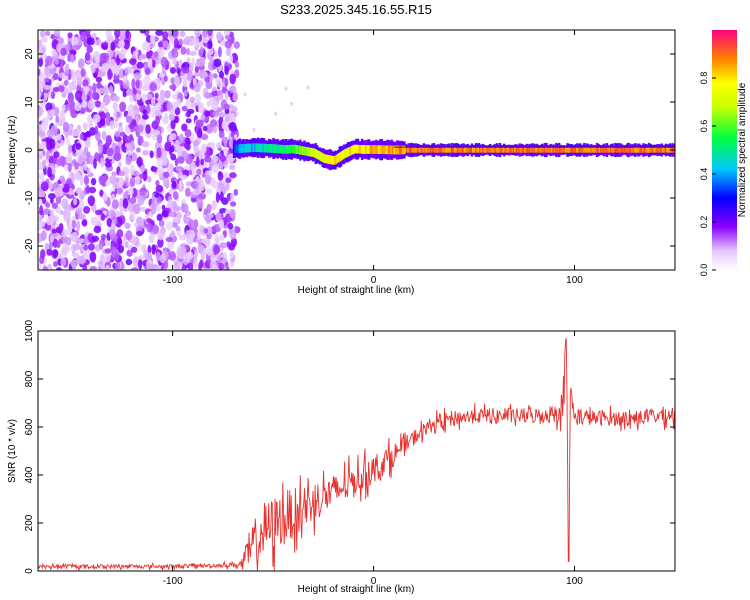  I want to click on colorbar-tick-label: 0.8, so click(704, 78).